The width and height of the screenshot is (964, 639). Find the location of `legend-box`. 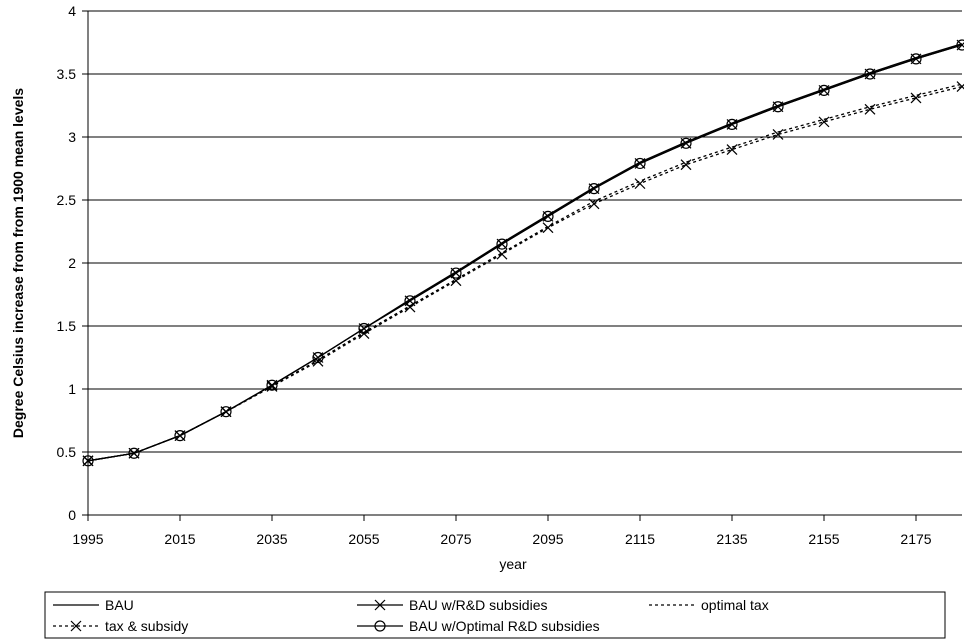

legend-box is located at coordinates (495, 615).